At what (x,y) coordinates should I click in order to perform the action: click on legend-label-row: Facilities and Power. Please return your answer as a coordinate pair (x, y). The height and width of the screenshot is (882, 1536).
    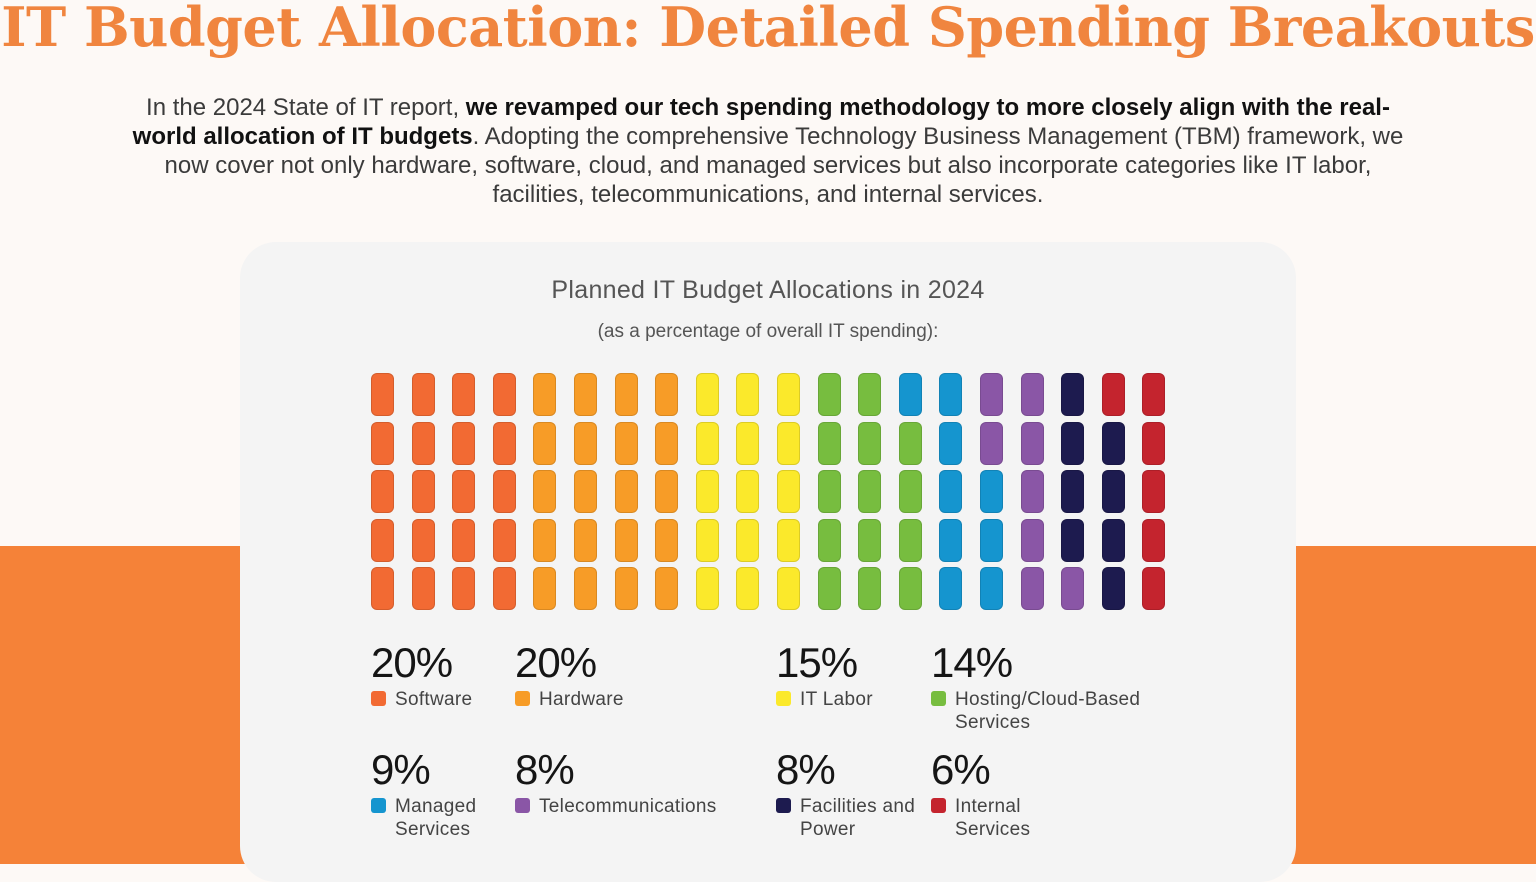
    Looking at the image, I should click on (863, 818).